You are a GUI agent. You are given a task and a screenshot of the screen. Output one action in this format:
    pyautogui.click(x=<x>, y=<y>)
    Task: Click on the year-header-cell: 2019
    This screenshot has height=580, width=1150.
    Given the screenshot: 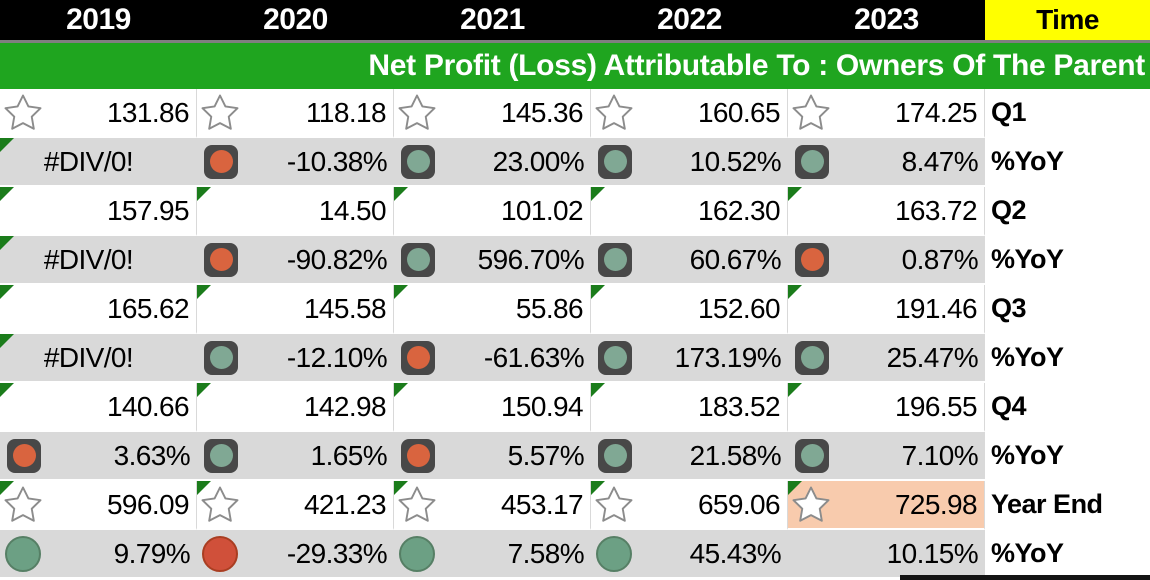 What is the action you would take?
    pyautogui.click(x=98, y=20)
    